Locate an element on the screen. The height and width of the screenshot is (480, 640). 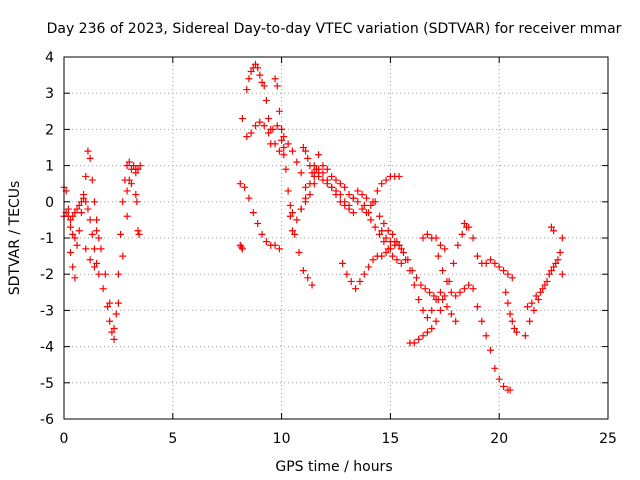
series-arc-j is located at coordinates (262, 128).